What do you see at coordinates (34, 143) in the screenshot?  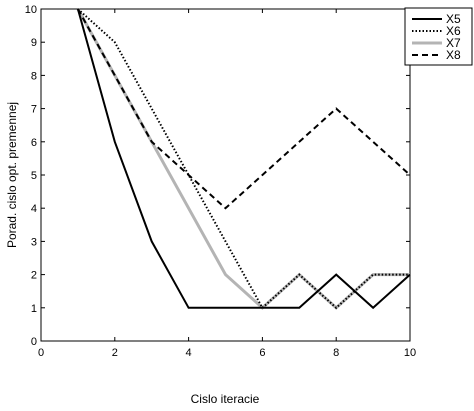 I see `y-tick-label: 6` at bounding box center [34, 143].